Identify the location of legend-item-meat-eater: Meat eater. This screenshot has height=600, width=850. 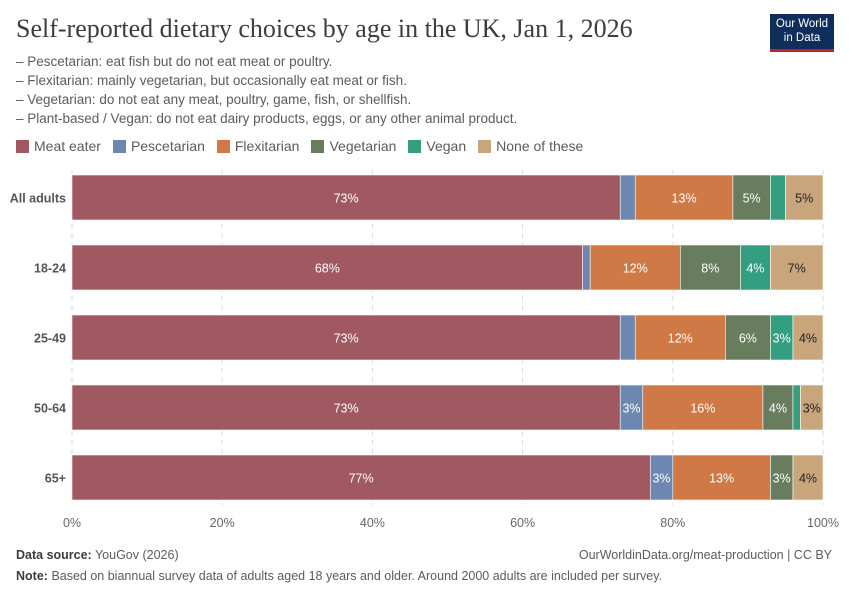
(58, 146).